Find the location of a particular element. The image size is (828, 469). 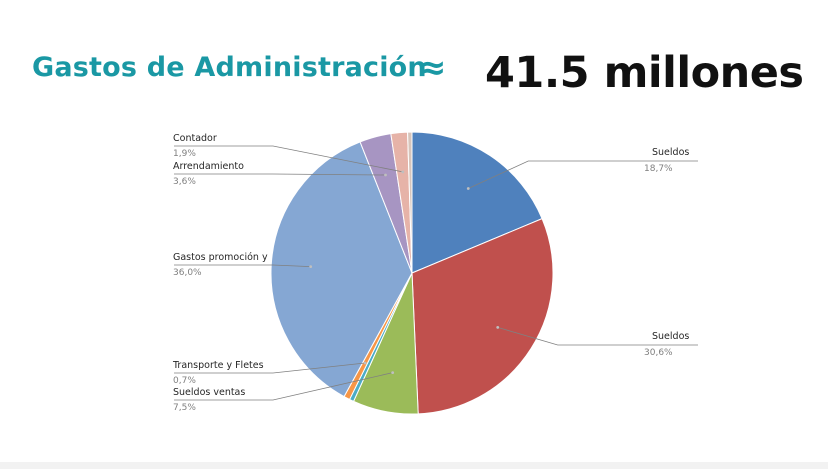

slice-label-0: Sueldos is located at coordinates (670, 152).